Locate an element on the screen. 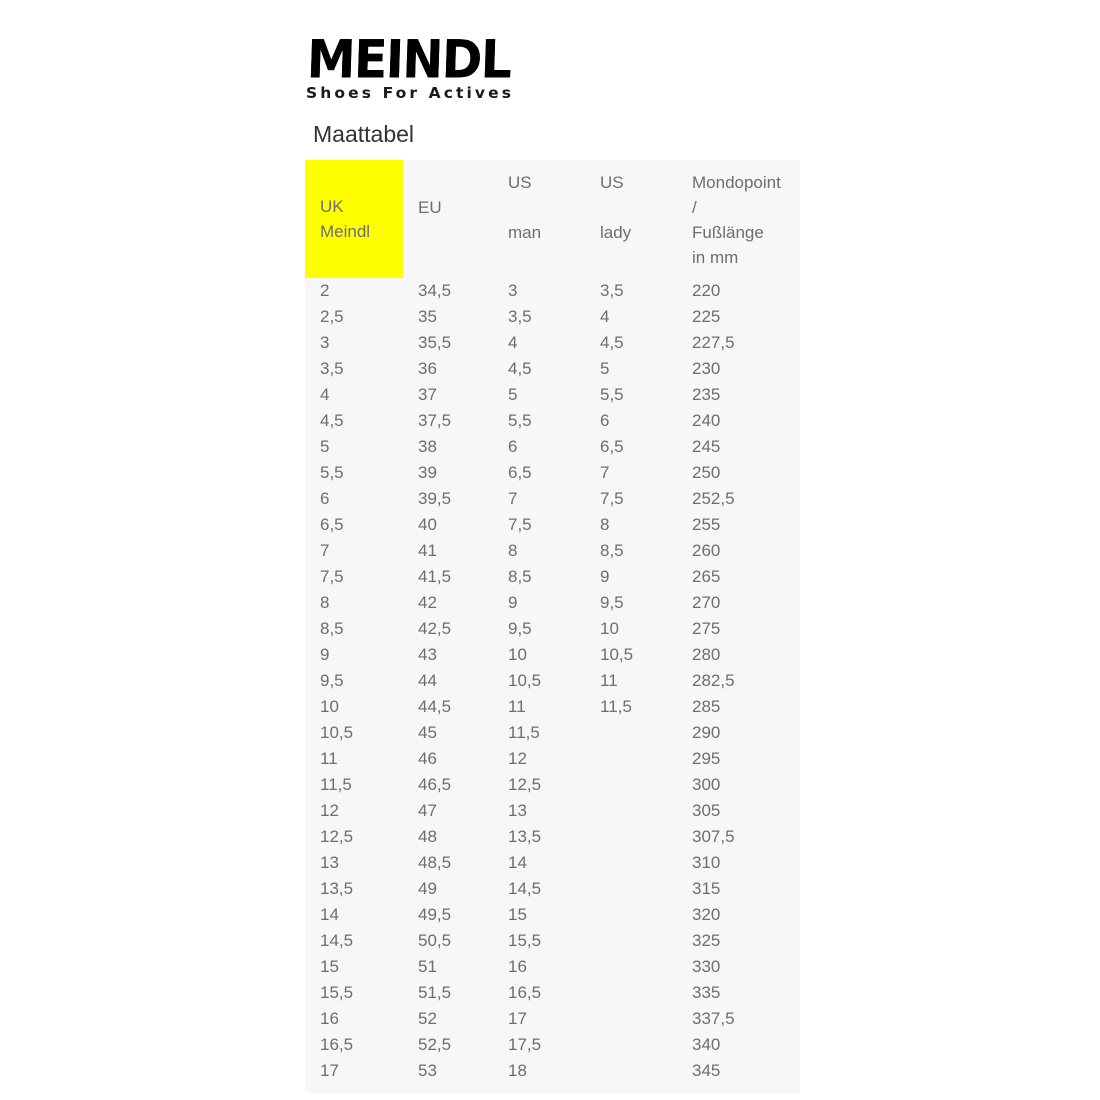 Image resolution: width=1100 pixels, height=1100 pixels. table-cell-eu: 37 is located at coordinates (427, 394).